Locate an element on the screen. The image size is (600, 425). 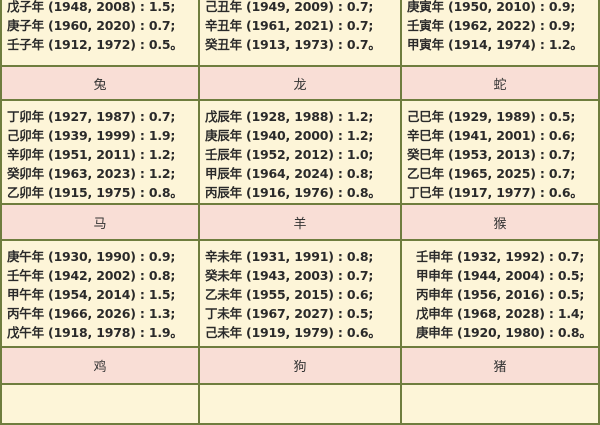
entry: 丙午年 (1966, 2026) : 1.3; is located at coordinates (91, 313).